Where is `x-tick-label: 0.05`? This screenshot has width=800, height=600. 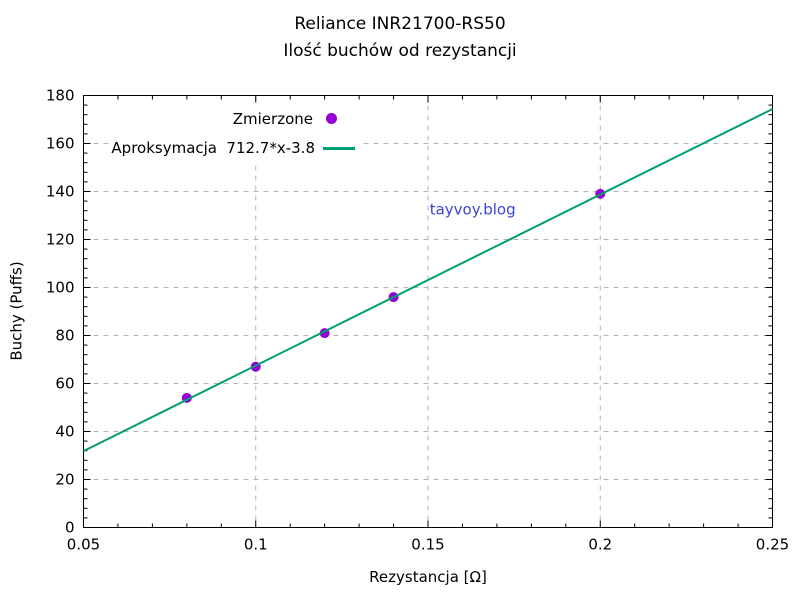 x-tick-label: 0.05 is located at coordinates (83, 545).